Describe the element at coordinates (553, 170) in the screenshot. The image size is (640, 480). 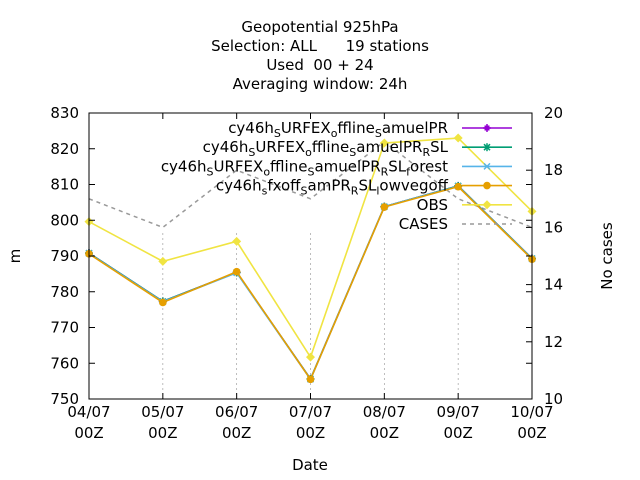
I see `y2-tick-label: 18` at that location.